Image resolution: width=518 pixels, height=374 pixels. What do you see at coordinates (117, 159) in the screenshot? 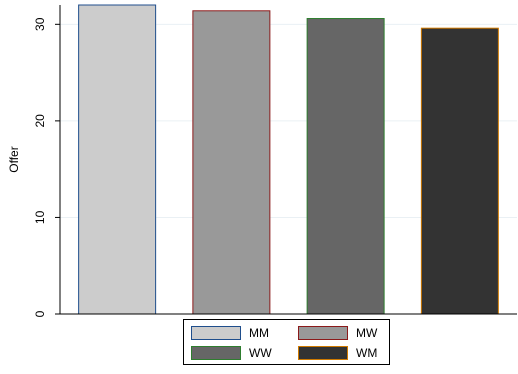
I see `bar-mm` at bounding box center [117, 159].